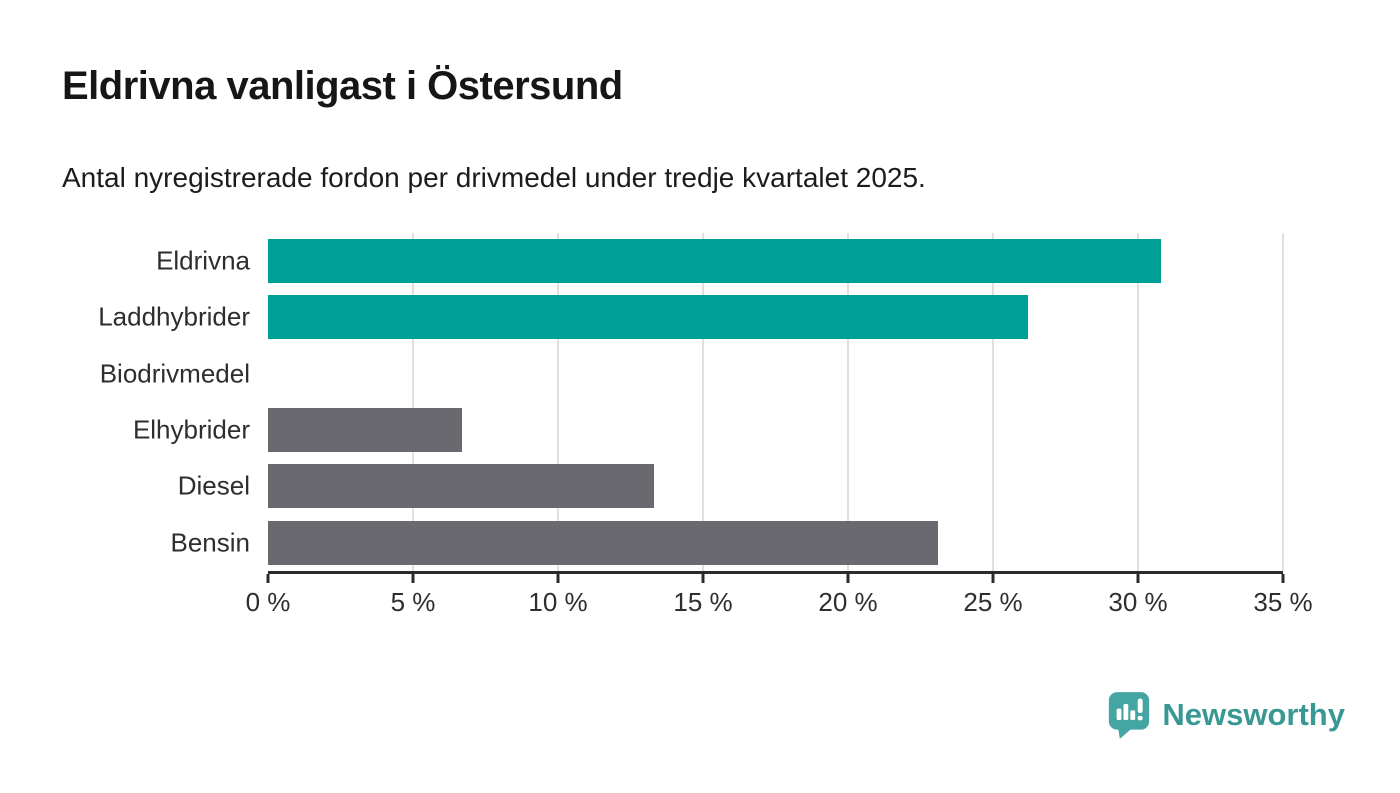  I want to click on tick-label-25%: 25 %, so click(993, 602).